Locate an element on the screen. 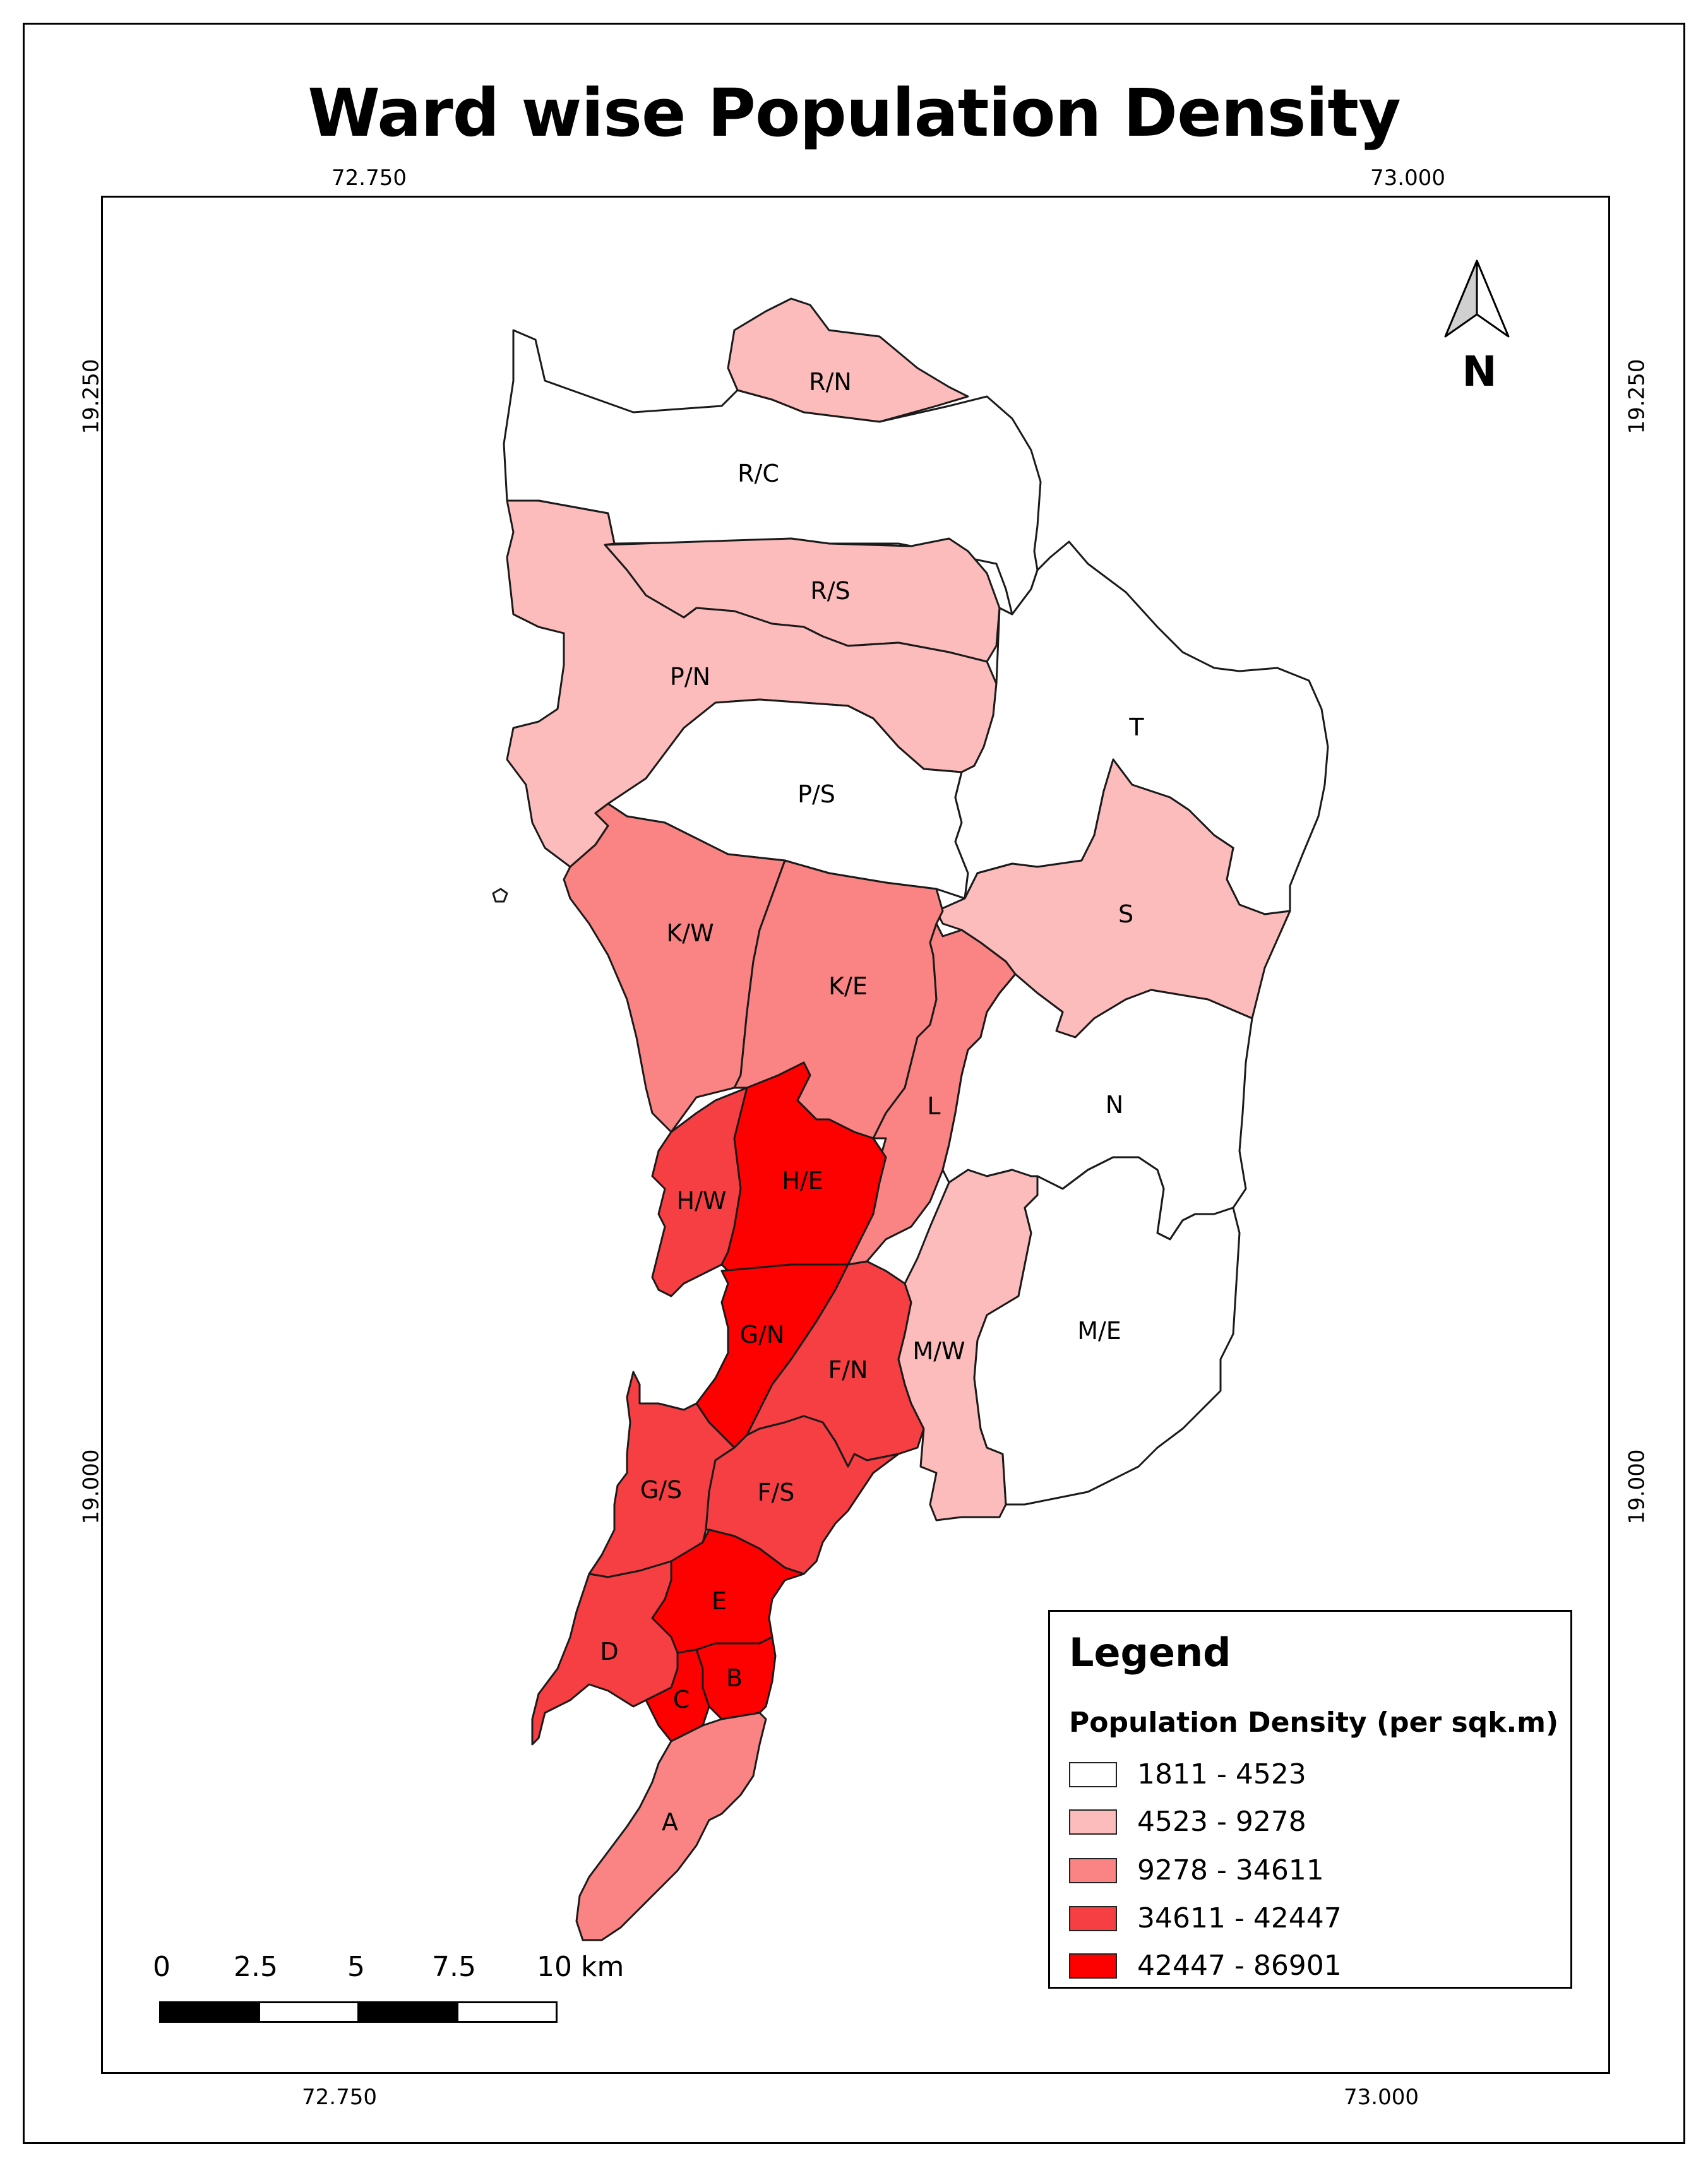 The image size is (1708, 2168). ward-label-r-c: R/C is located at coordinates (759, 473).